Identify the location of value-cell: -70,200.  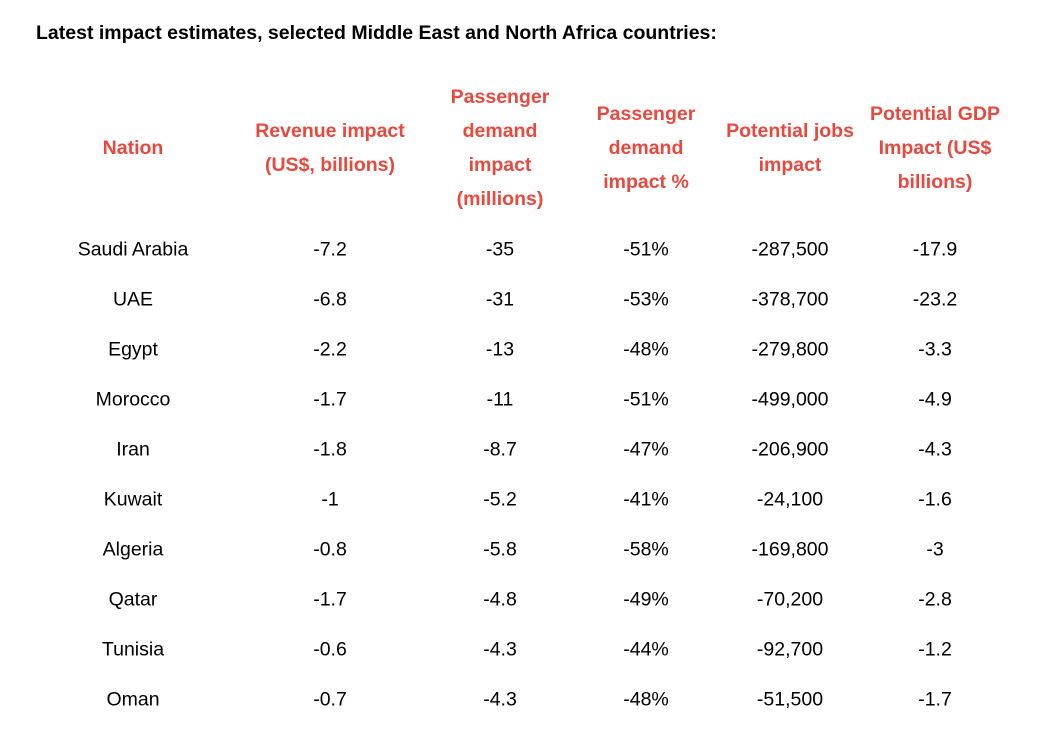
(790, 599).